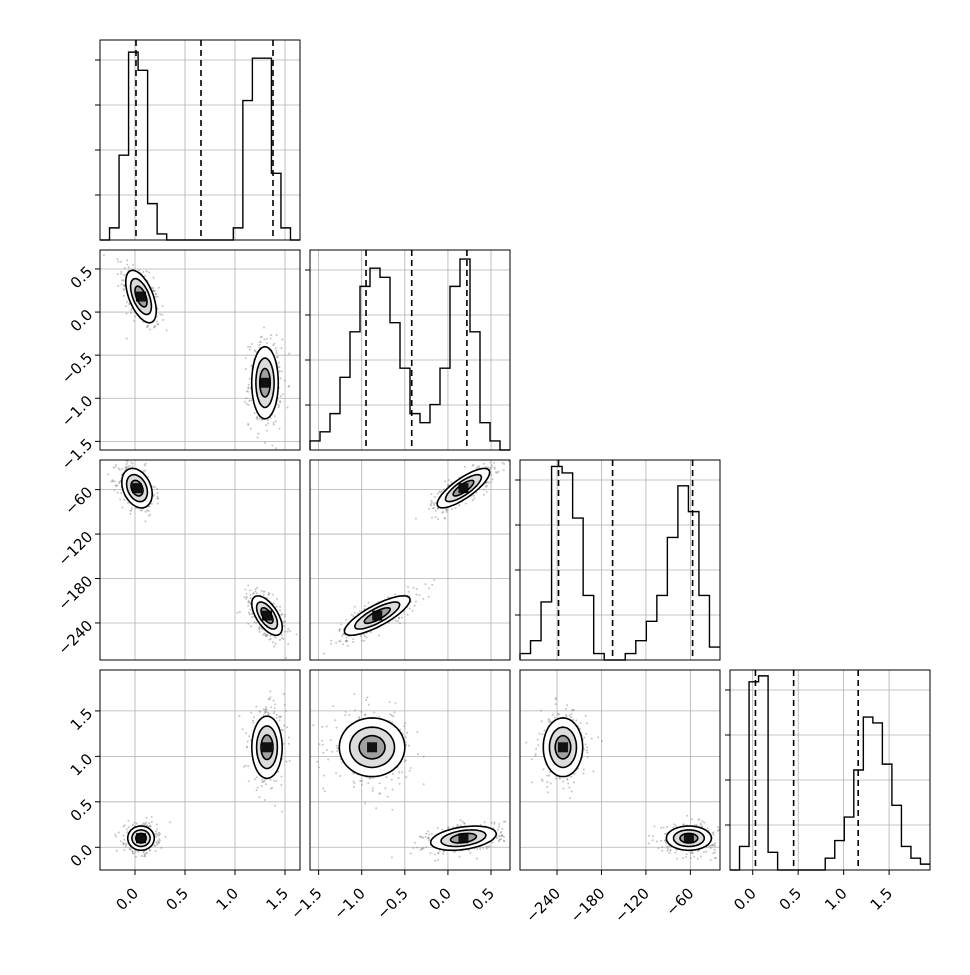 This screenshot has height=975, width=970. I want to click on density-peak, so click(137, 488).